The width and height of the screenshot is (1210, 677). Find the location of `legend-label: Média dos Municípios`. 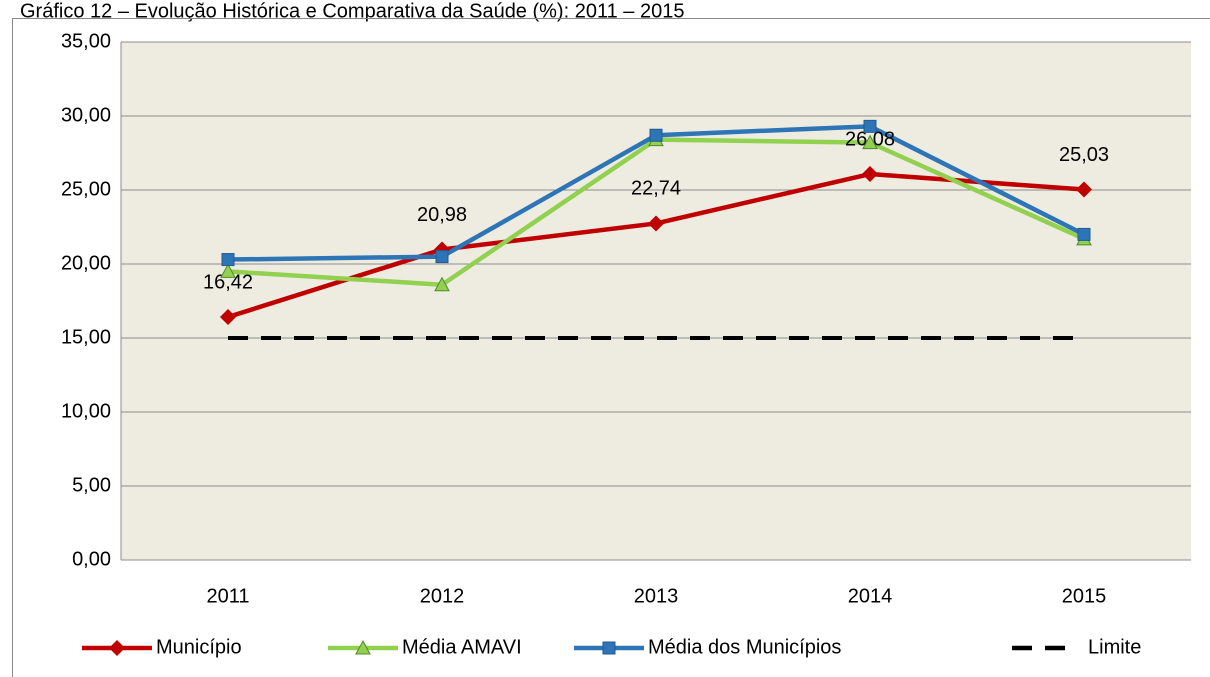

legend-label: Média dos Municípios is located at coordinates (744, 647).